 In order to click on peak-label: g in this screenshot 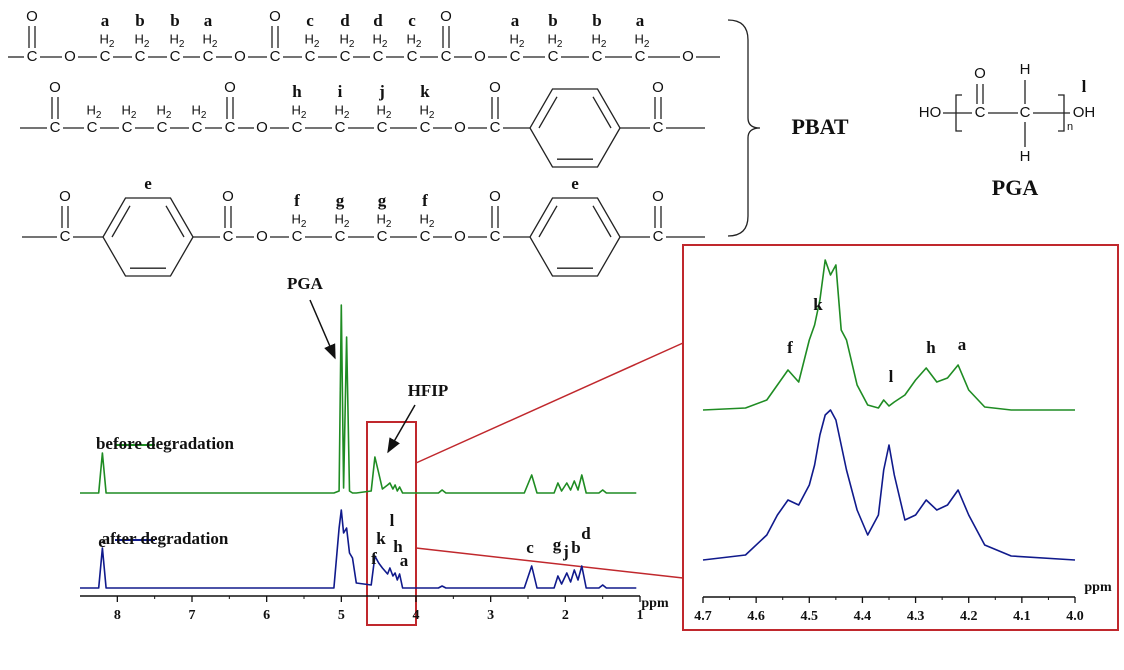, I will do `click(557, 544)`.